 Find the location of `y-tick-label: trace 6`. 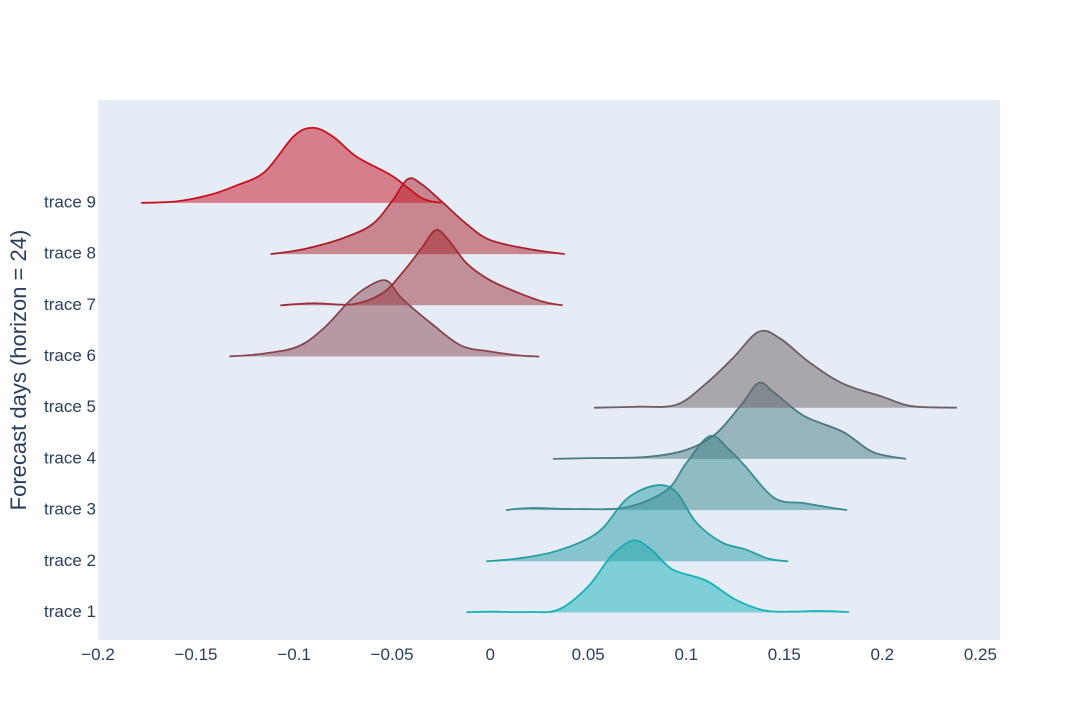

y-tick-label: trace 6 is located at coordinates (70, 355).